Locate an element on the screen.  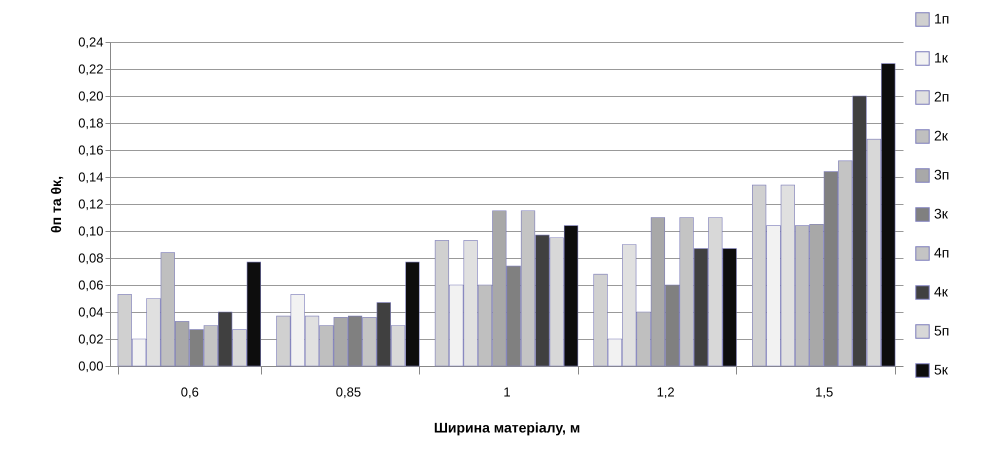
legend-label: 5п is located at coordinates (942, 330).